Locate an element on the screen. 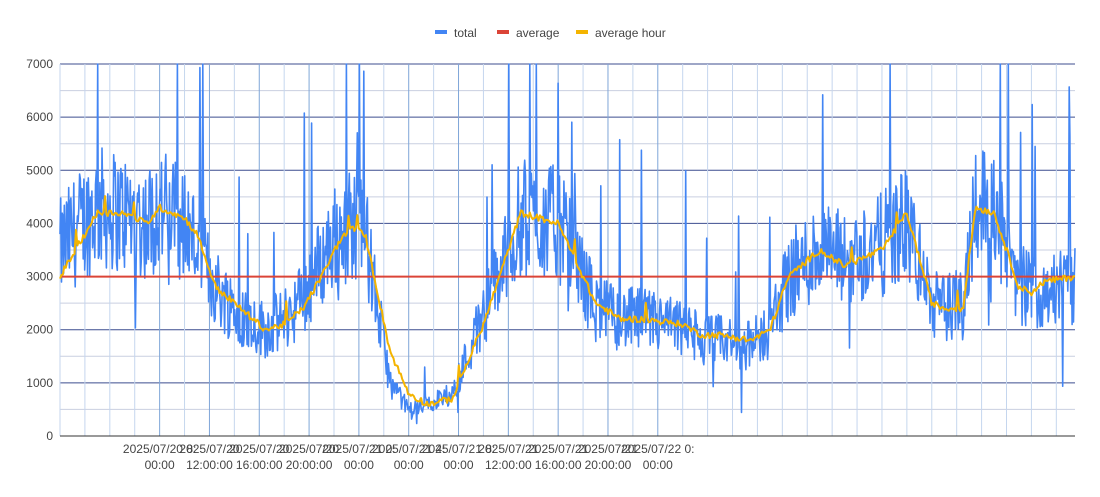 Image resolution: width=1100 pixels, height=497 pixels. y-tick-label: 0 is located at coordinates (49, 436).